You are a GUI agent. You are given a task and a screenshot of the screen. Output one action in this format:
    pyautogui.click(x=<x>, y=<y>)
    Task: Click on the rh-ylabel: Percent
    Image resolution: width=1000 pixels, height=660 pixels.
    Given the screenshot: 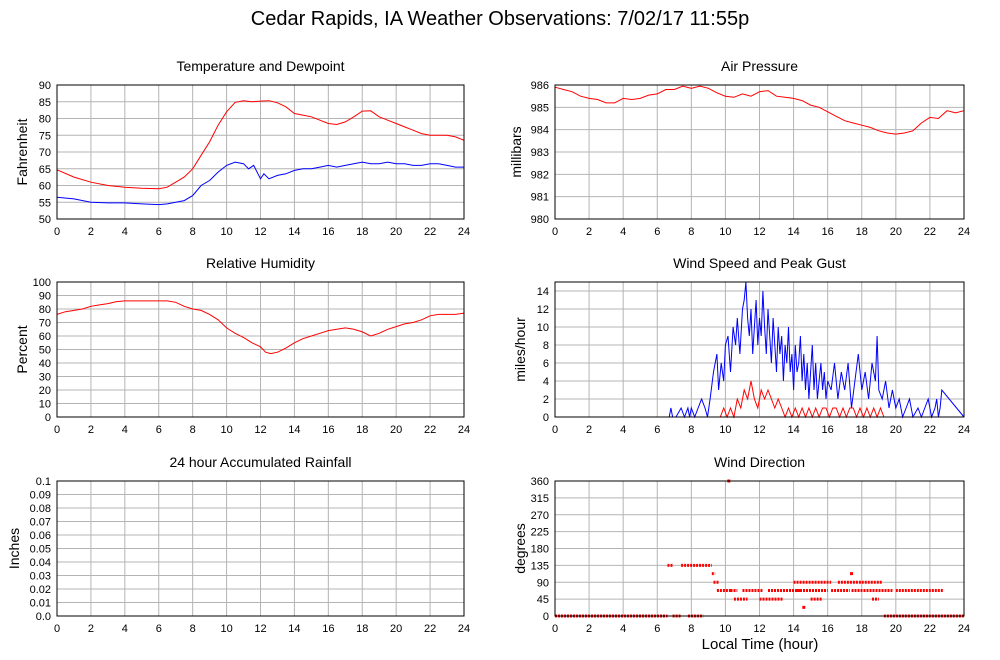 What is the action you would take?
    pyautogui.click(x=22, y=349)
    